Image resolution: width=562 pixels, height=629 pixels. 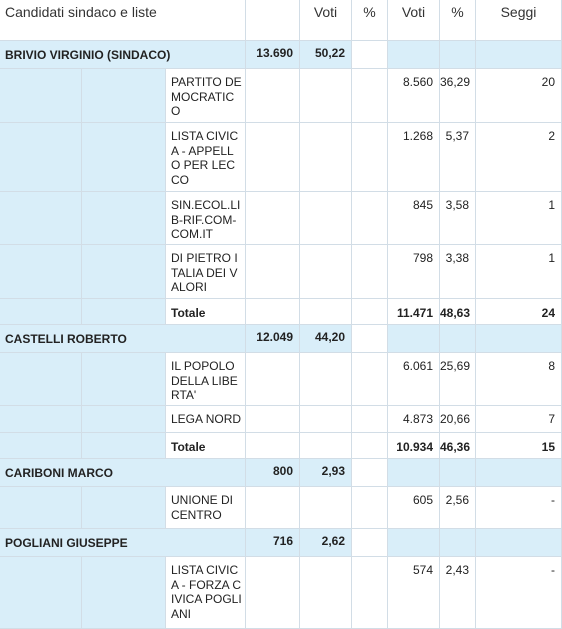 I want to click on total-seggi: 24, so click(x=519, y=312).